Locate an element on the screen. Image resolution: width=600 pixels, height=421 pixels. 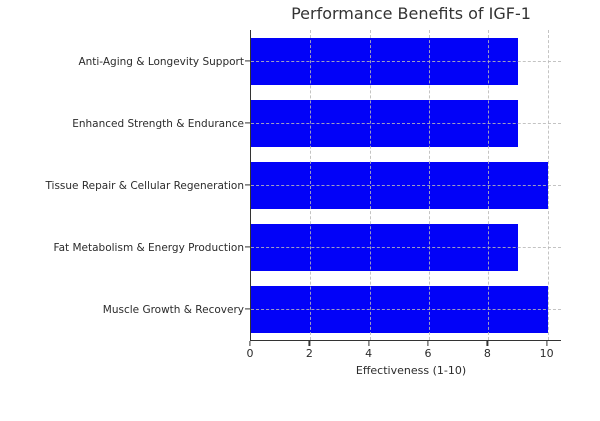
x-axis-label: Effectiveness (1-10) is located at coordinates (411, 370).